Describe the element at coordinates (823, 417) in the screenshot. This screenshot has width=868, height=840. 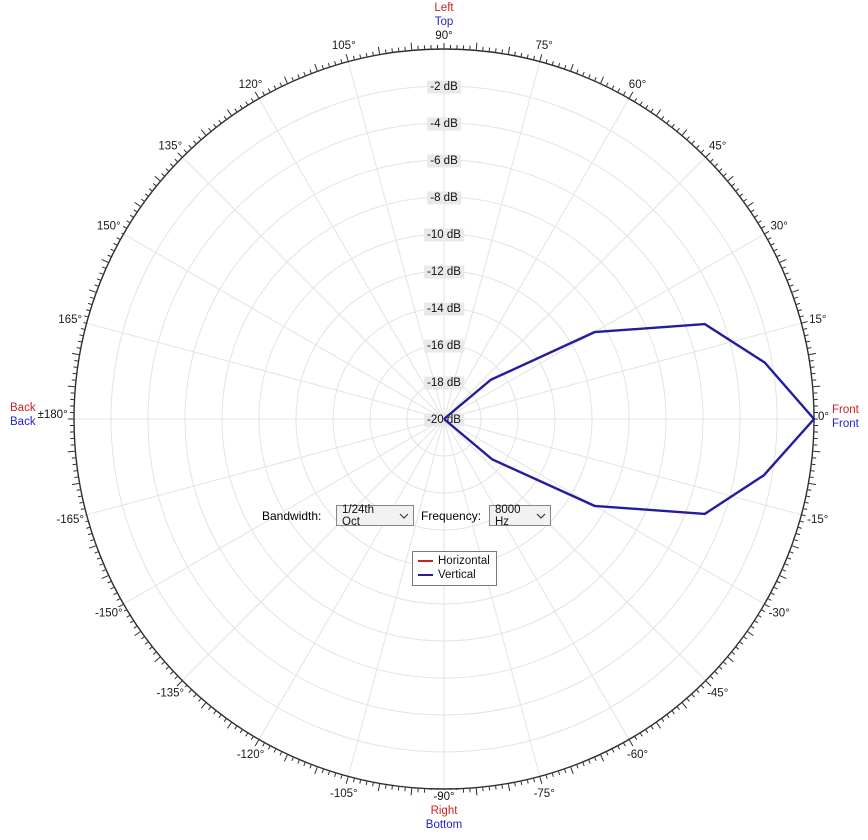
I see `endpoint-right-angle: 0°` at that location.